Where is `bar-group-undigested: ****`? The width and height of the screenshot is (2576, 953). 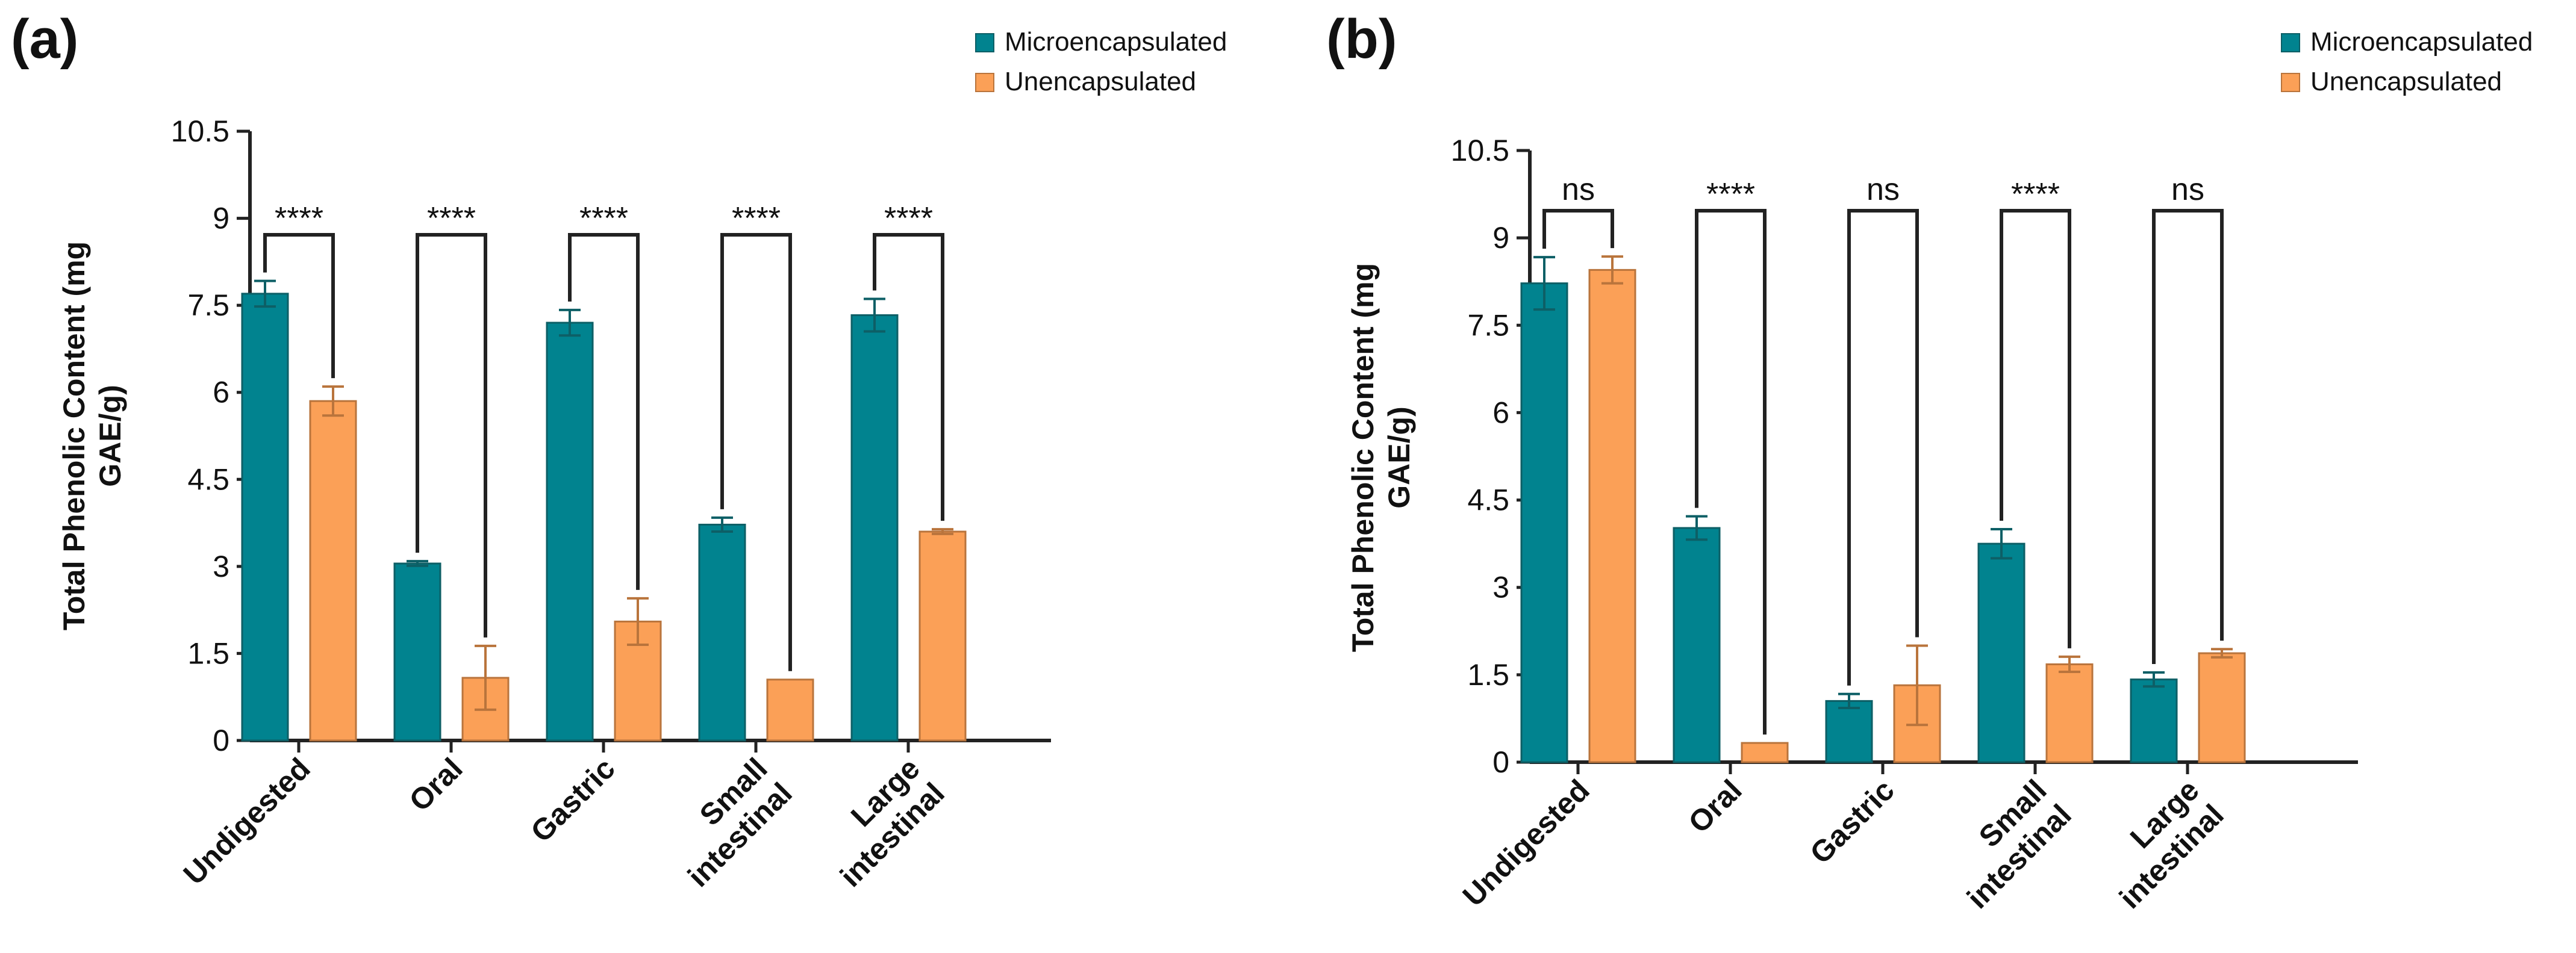 bar-group-undigested: **** is located at coordinates (299, 471).